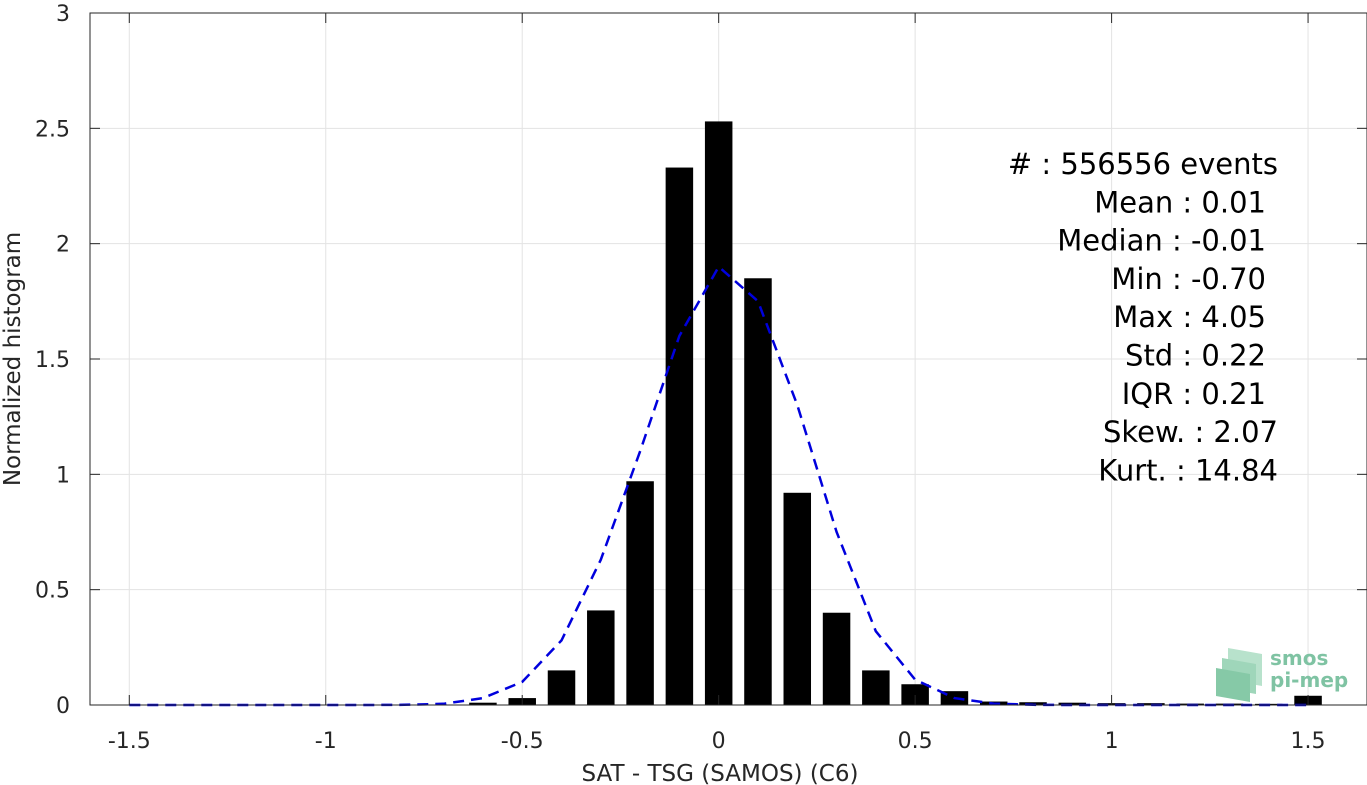  Describe the element at coordinates (1309, 680) in the screenshot. I see `logo-line2: pi-mep` at that location.